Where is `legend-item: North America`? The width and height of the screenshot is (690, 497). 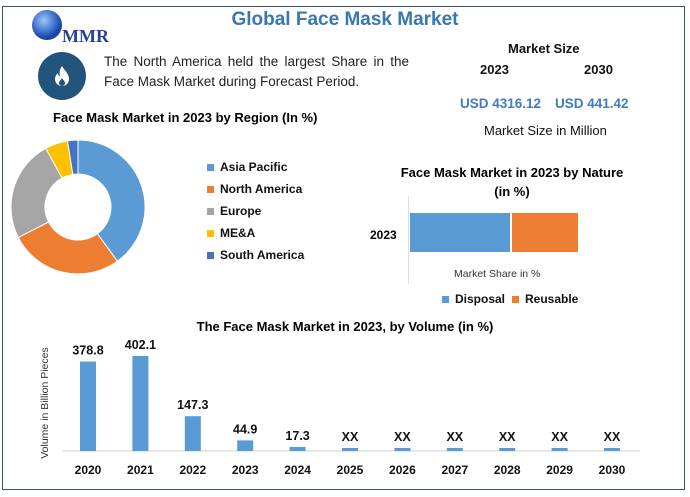 legend-item: North America is located at coordinates (254, 189).